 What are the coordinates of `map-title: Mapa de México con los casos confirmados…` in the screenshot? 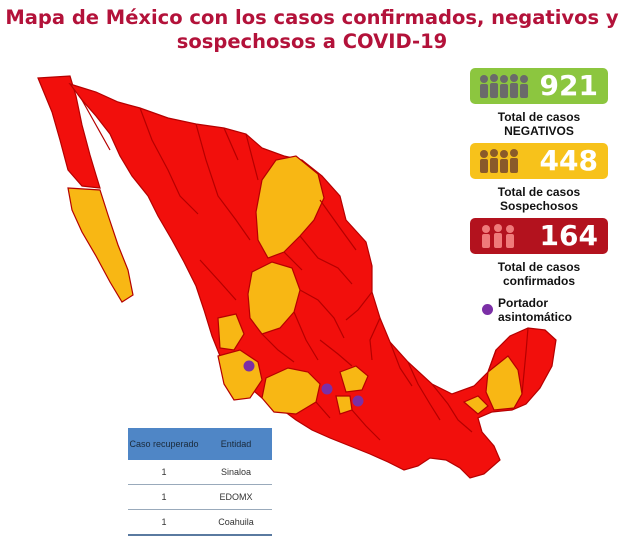 It's located at (312, 30).